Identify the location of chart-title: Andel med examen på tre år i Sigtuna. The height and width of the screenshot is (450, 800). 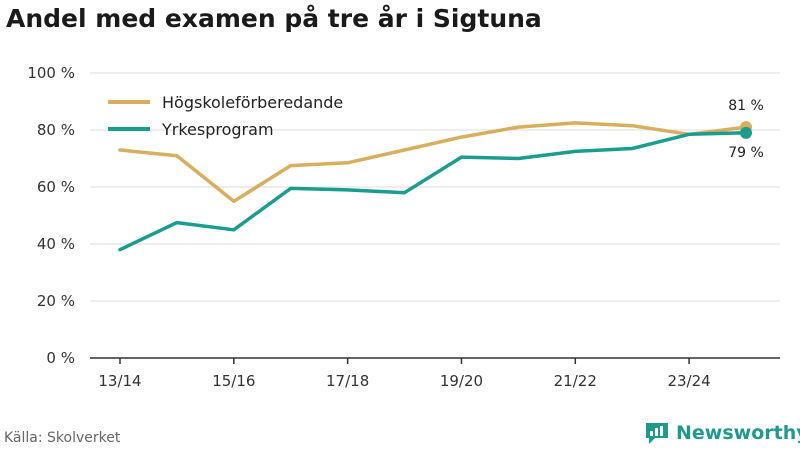
(274, 18).